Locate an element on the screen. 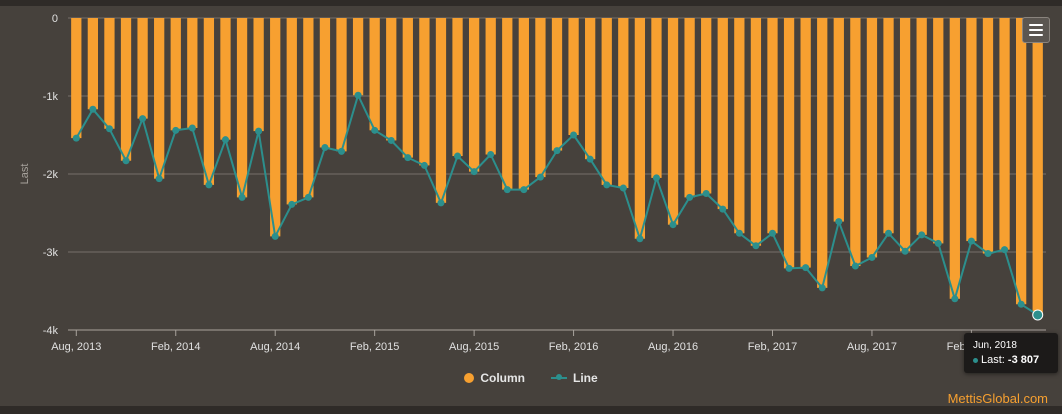 The image size is (1062, 414). credit-link: MettisGlobal.com is located at coordinates (997, 398).